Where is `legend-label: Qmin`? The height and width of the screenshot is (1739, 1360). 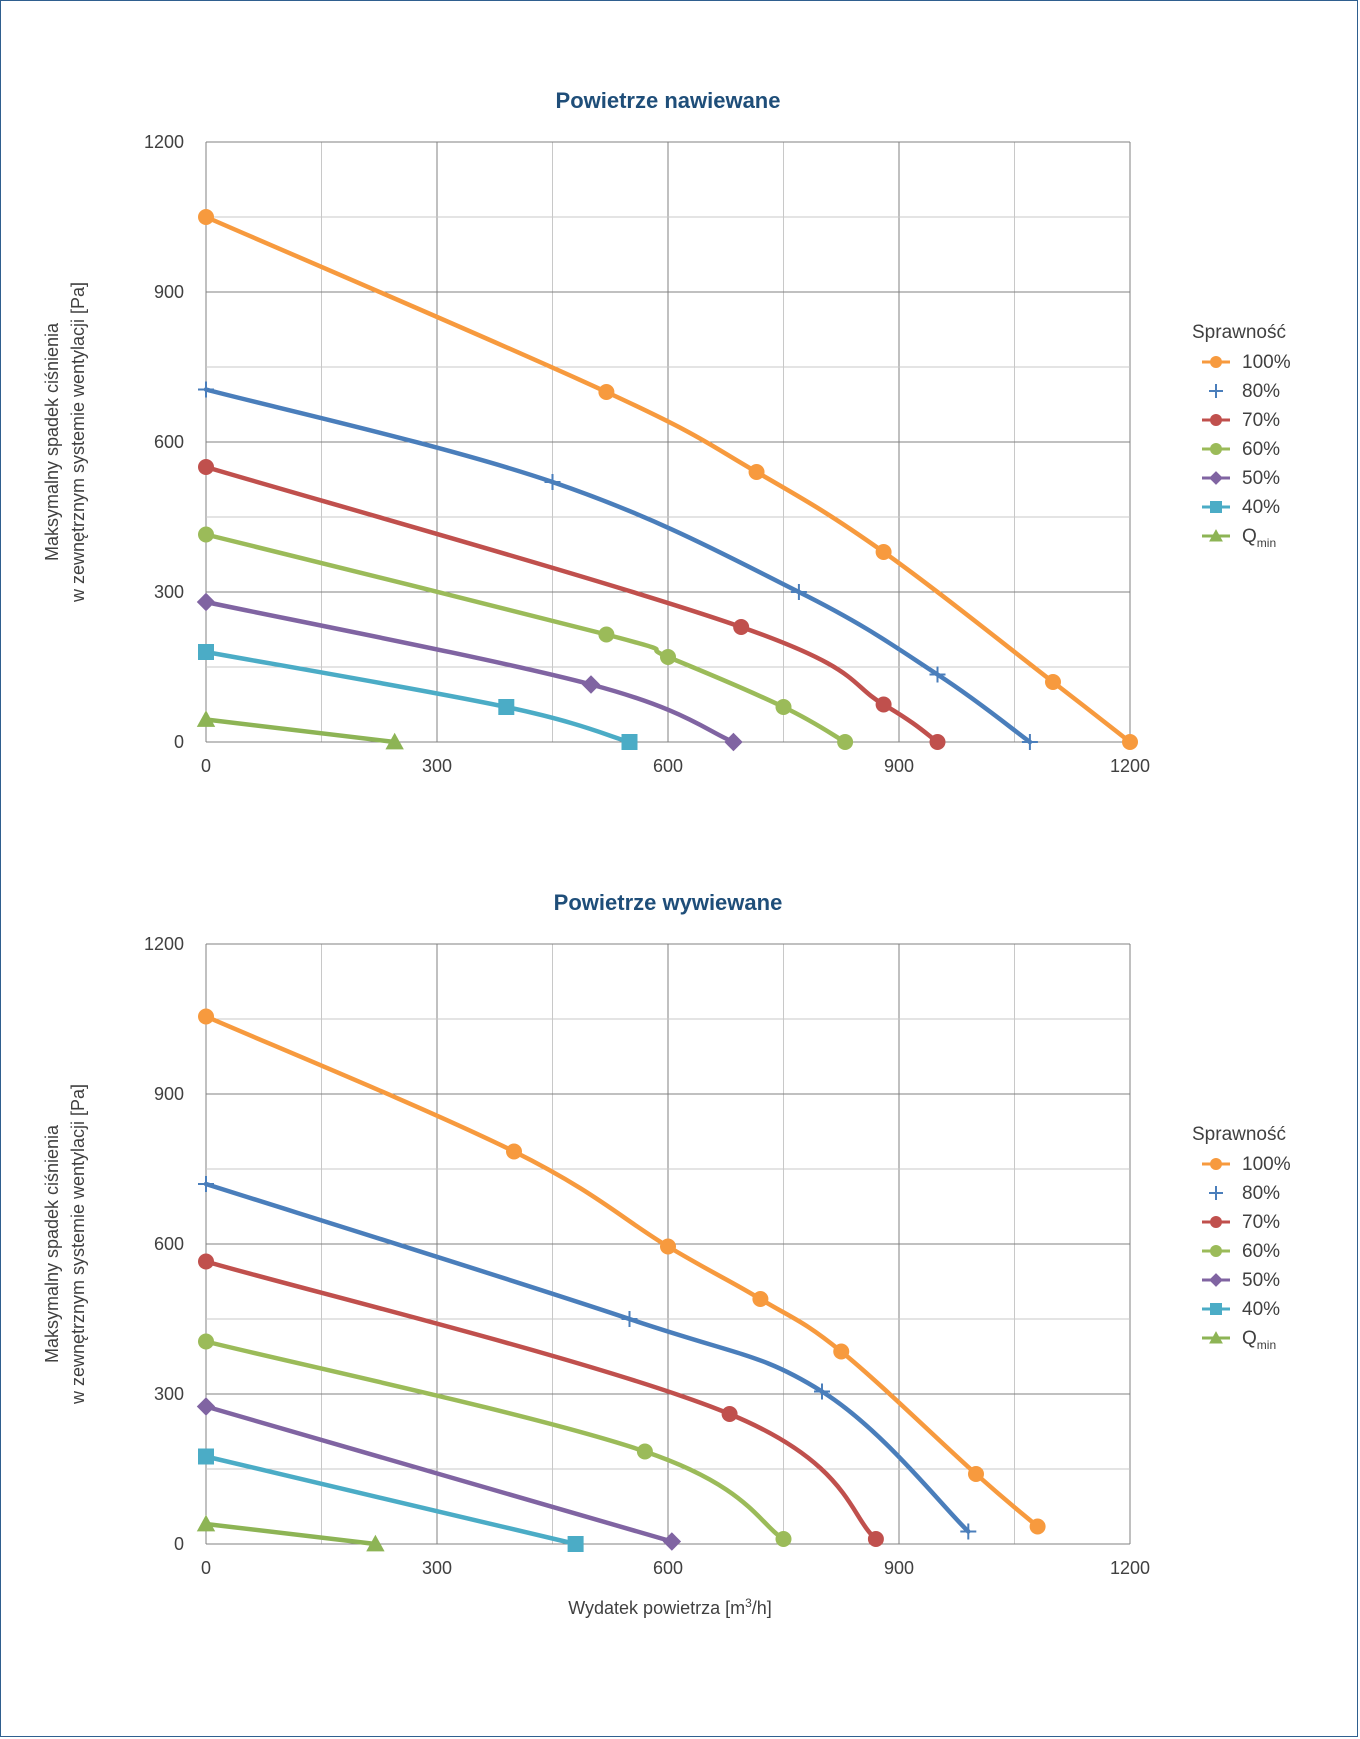
legend-label: Qmin is located at coordinates (1259, 1340).